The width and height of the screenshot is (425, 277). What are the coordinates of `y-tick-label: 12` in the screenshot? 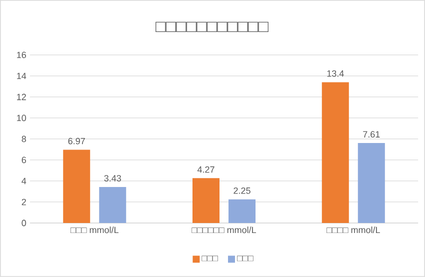 It's located at (21, 97).